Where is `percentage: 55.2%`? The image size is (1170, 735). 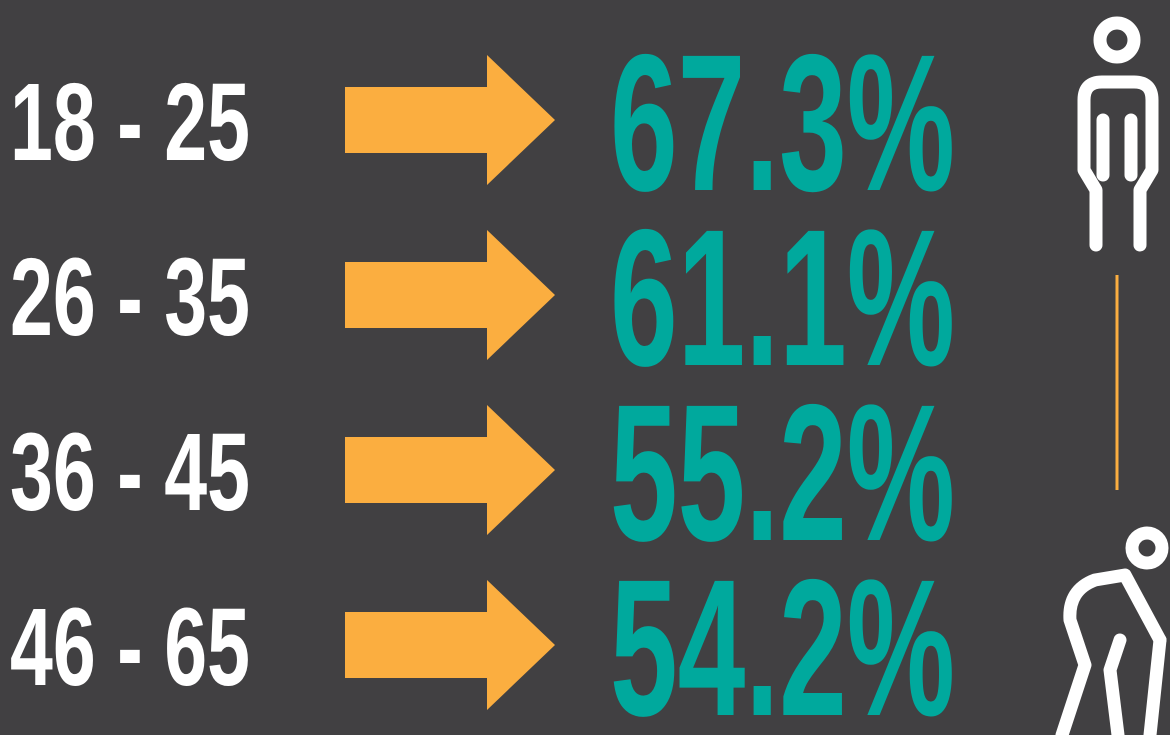
percentage: 55.2% is located at coordinates (782, 473).